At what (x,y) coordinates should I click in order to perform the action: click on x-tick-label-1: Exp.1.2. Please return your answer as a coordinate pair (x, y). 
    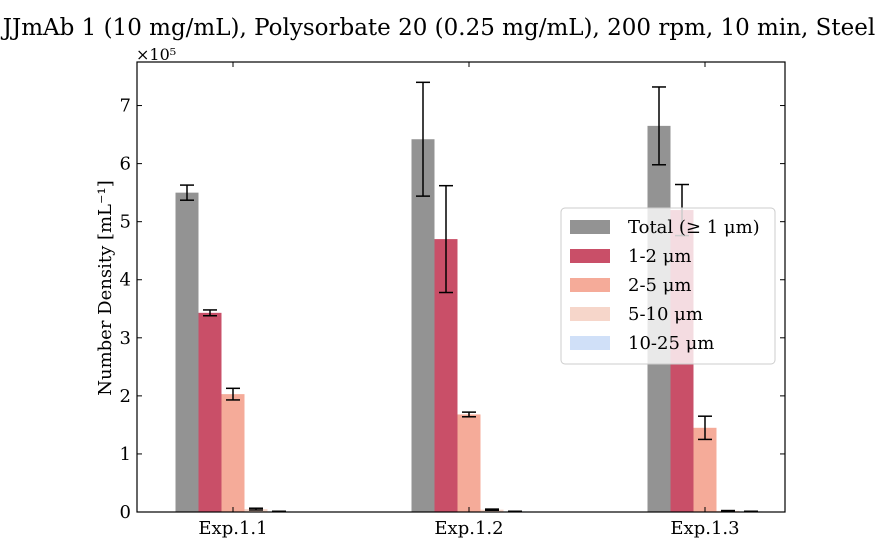
    Looking at the image, I should click on (468, 528).